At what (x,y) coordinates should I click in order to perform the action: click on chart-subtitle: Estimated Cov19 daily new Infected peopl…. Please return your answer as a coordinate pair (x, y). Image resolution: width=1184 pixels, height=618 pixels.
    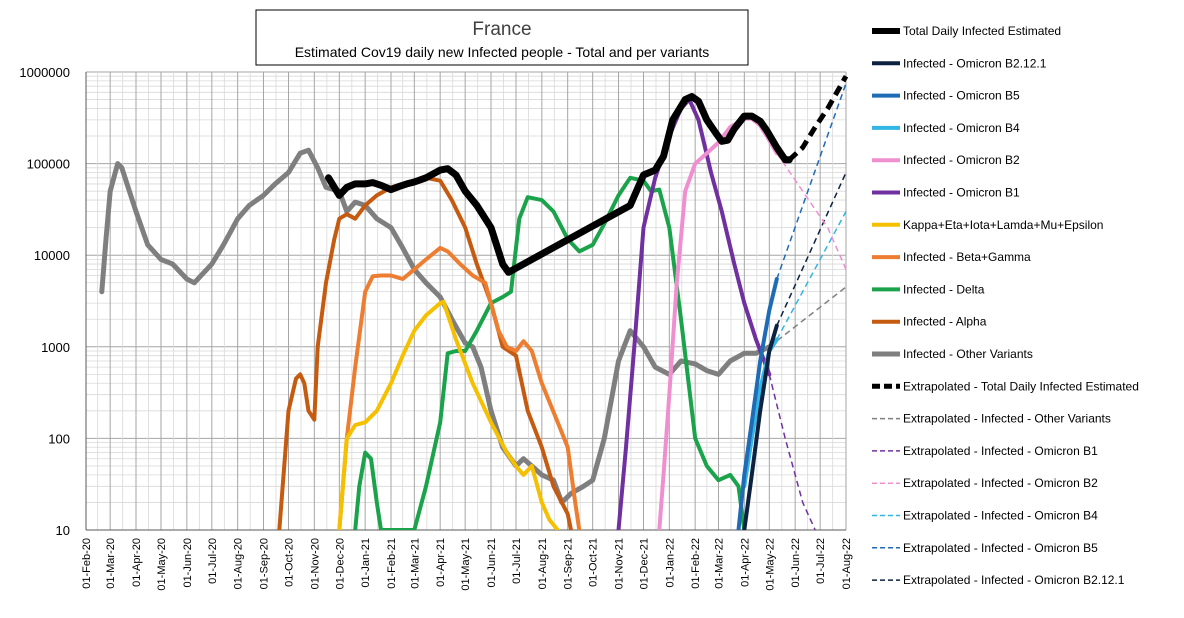
    Looking at the image, I should click on (502, 52).